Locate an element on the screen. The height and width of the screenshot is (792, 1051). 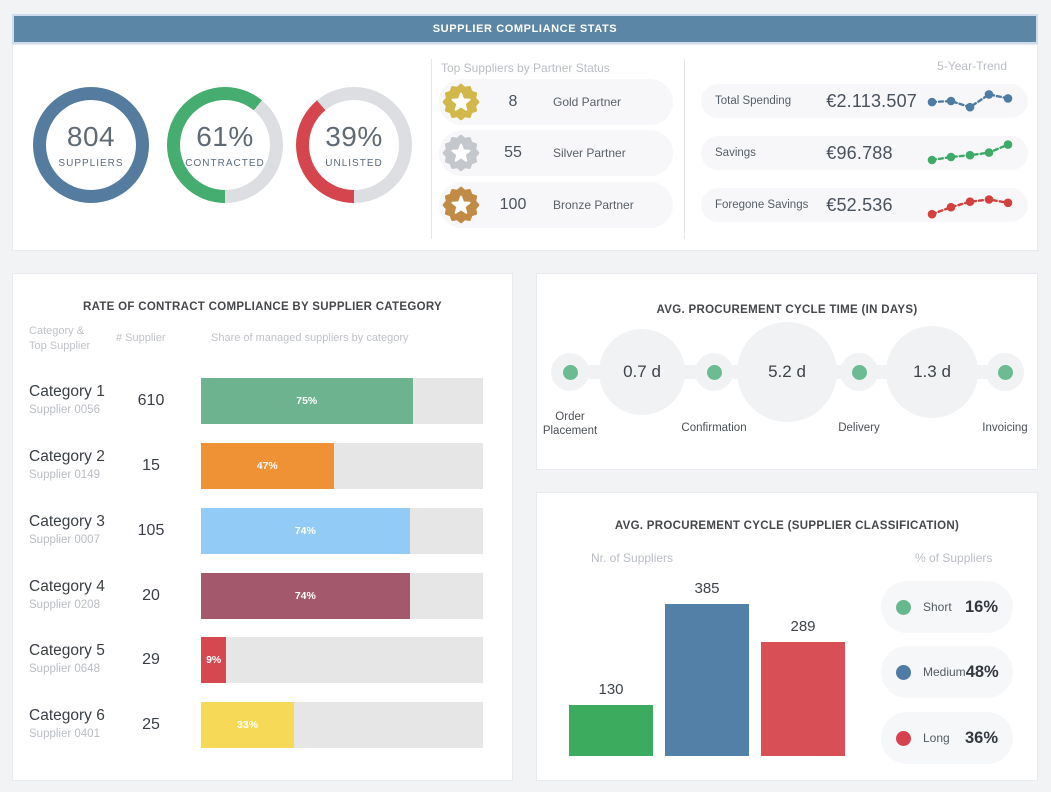
legend-medium: Medium 48% is located at coordinates (947, 672).